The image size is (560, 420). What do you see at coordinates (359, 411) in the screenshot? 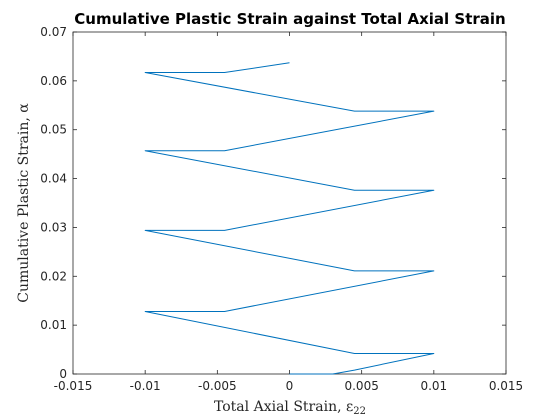
I see `x-axis-label-subscript: 22` at bounding box center [359, 411].